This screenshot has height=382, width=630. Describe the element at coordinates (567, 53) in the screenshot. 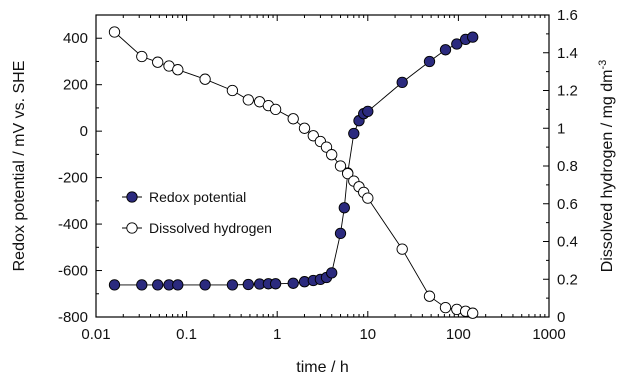

I see `right-y-tick-label: 1.4` at that location.